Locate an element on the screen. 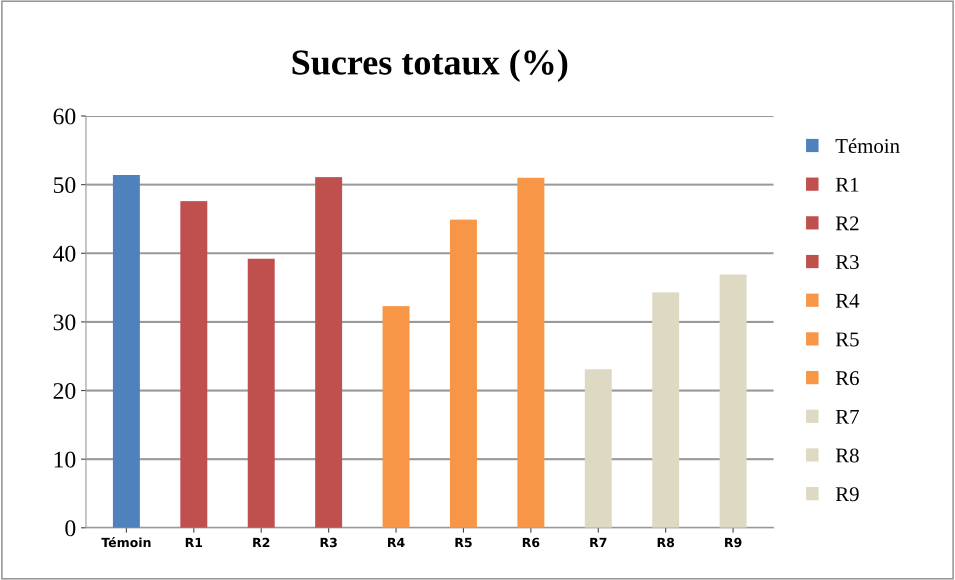 The width and height of the screenshot is (955, 580). legend-label: R1 is located at coordinates (847, 185).